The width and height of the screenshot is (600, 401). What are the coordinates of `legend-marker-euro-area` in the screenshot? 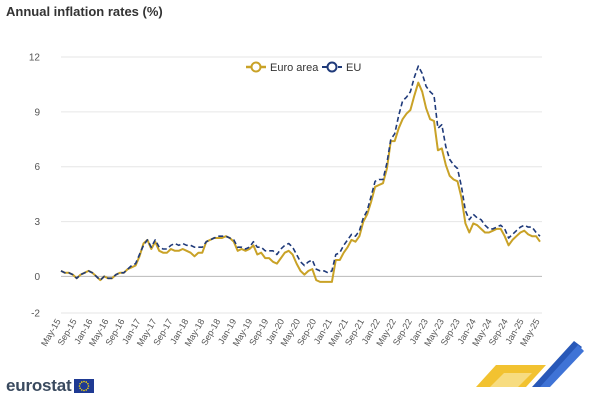 It's located at (256, 67).